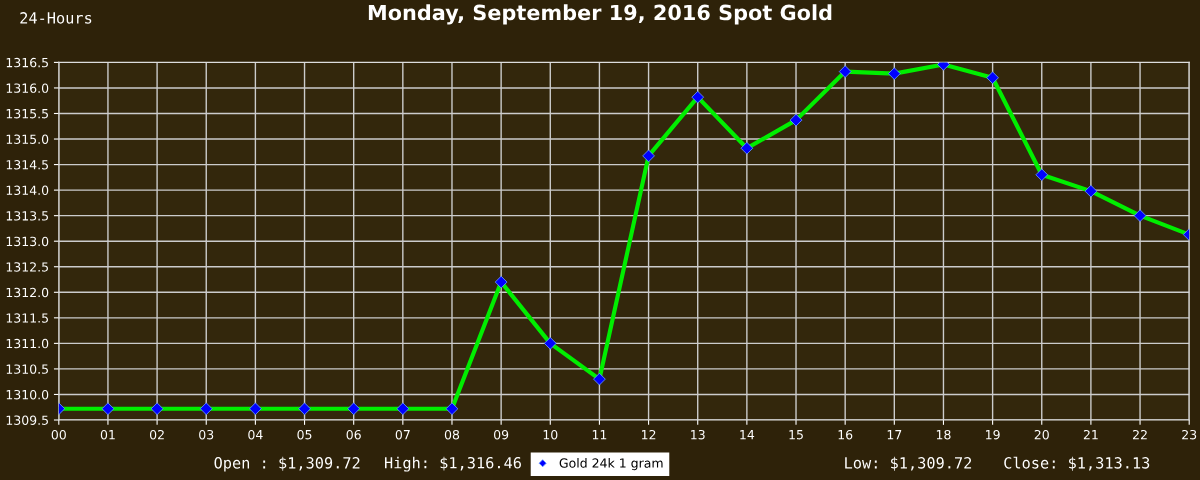 The height and width of the screenshot is (480, 1200). Describe the element at coordinates (27, 241) in the screenshot. I see `y-tick-label: 1313.0` at that location.